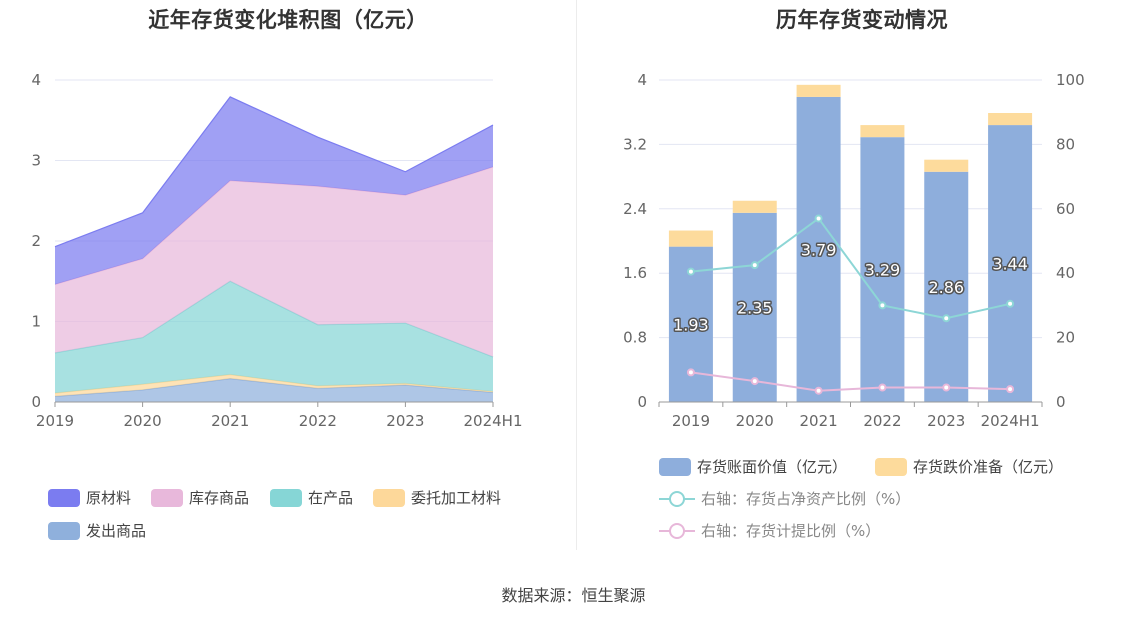 Image resolution: width=1147 pixels, height=619 pixels. What do you see at coordinates (573, 595) in the screenshot?
I see `data-source-note: 数据来源：恒生聚源` at bounding box center [573, 595].